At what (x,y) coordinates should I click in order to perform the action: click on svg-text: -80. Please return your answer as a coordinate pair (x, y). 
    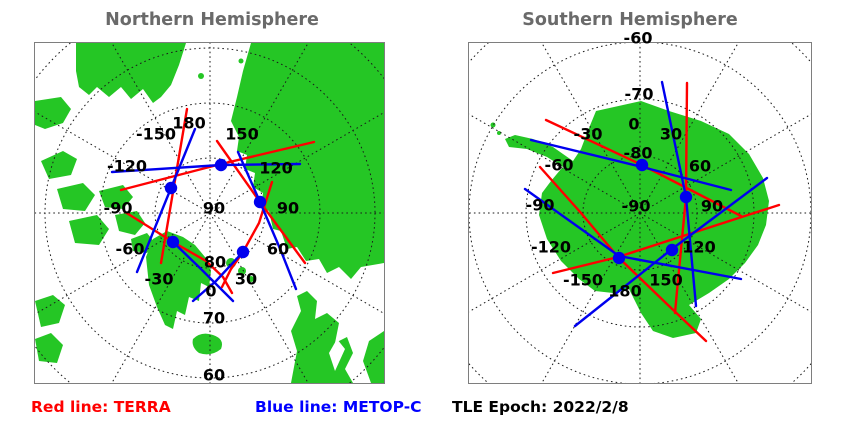
    Looking at the image, I should click on (638, 153).